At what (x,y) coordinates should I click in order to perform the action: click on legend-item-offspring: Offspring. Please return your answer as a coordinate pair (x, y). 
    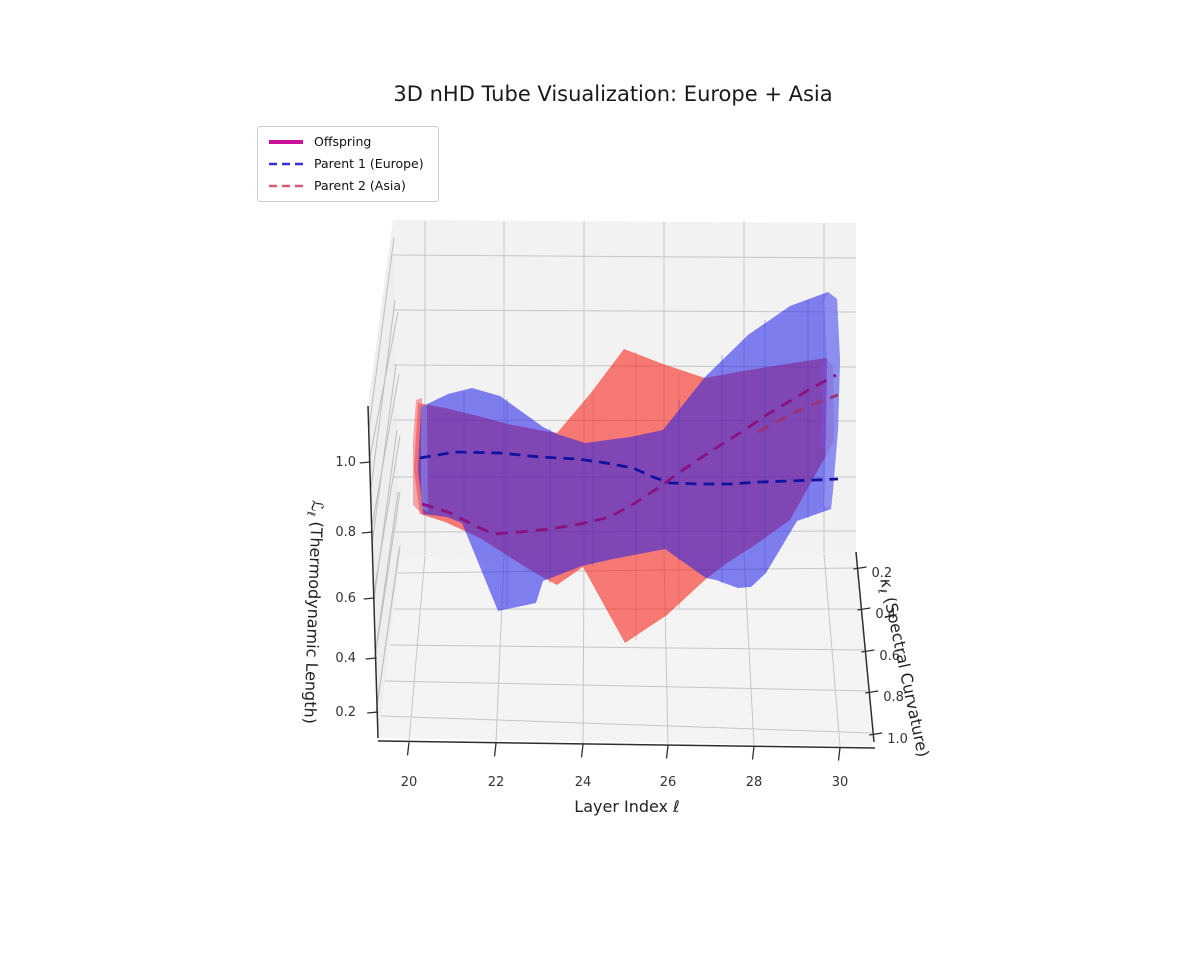
    Looking at the image, I should click on (345, 141).